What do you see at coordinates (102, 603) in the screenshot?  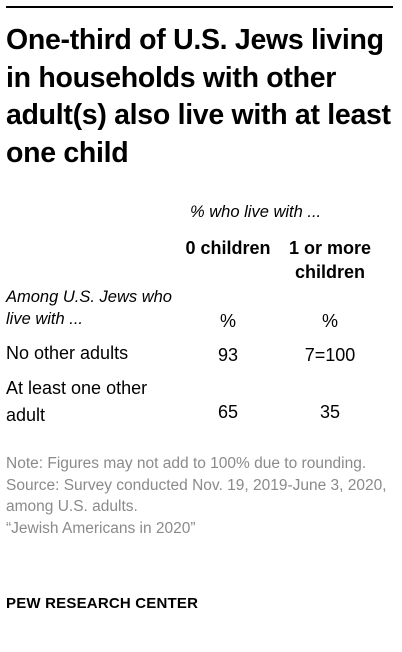 I see `brand-logo-text: PEW RESEARCH CENTER` at bounding box center [102, 603].